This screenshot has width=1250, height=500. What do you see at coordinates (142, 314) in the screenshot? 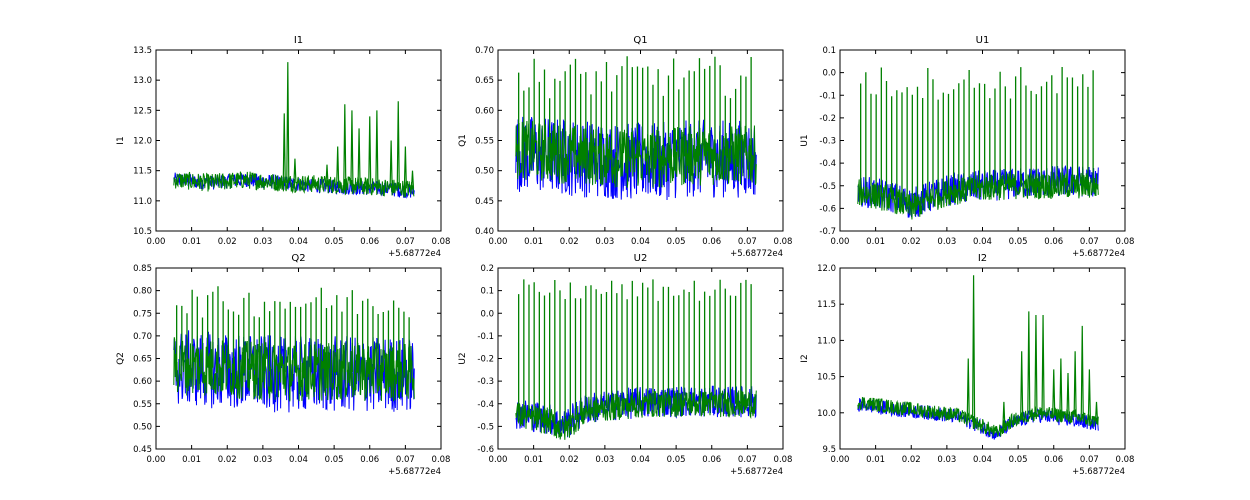
I see `y-tick-label: 0.75` at bounding box center [142, 314].